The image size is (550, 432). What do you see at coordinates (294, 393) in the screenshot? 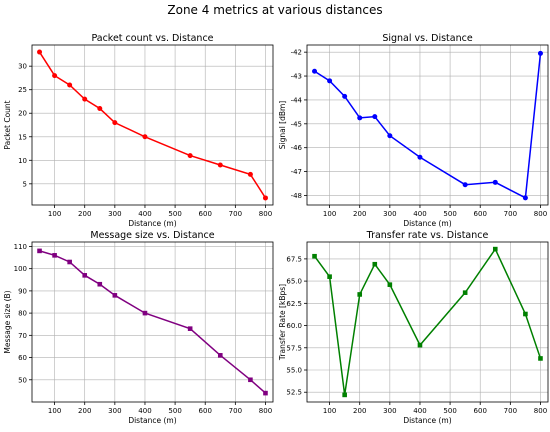
I see `transfer-rate-y-tick-label: 52.5` at bounding box center [294, 393].